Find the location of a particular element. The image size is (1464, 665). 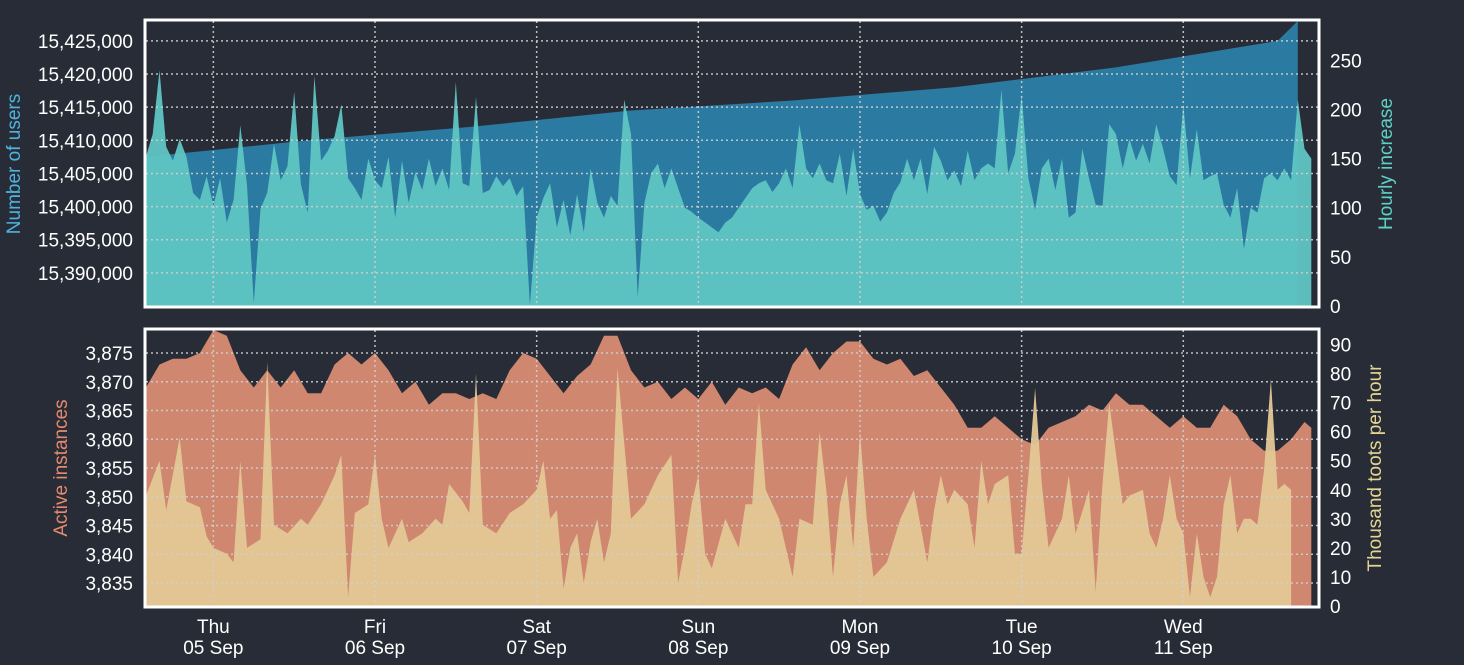

x-tick-weekday: Thu is located at coordinates (213, 627).